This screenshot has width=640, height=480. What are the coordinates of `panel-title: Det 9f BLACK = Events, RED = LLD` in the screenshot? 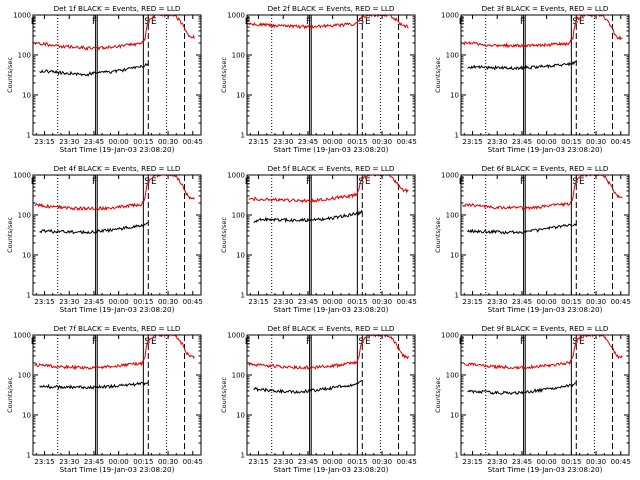 It's located at (545, 328).